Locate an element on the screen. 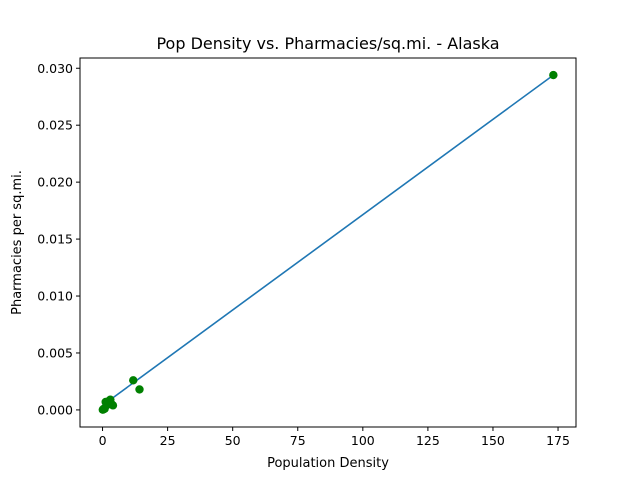 This screenshot has height=480, width=640. x-tick-label: 50 is located at coordinates (233, 440).